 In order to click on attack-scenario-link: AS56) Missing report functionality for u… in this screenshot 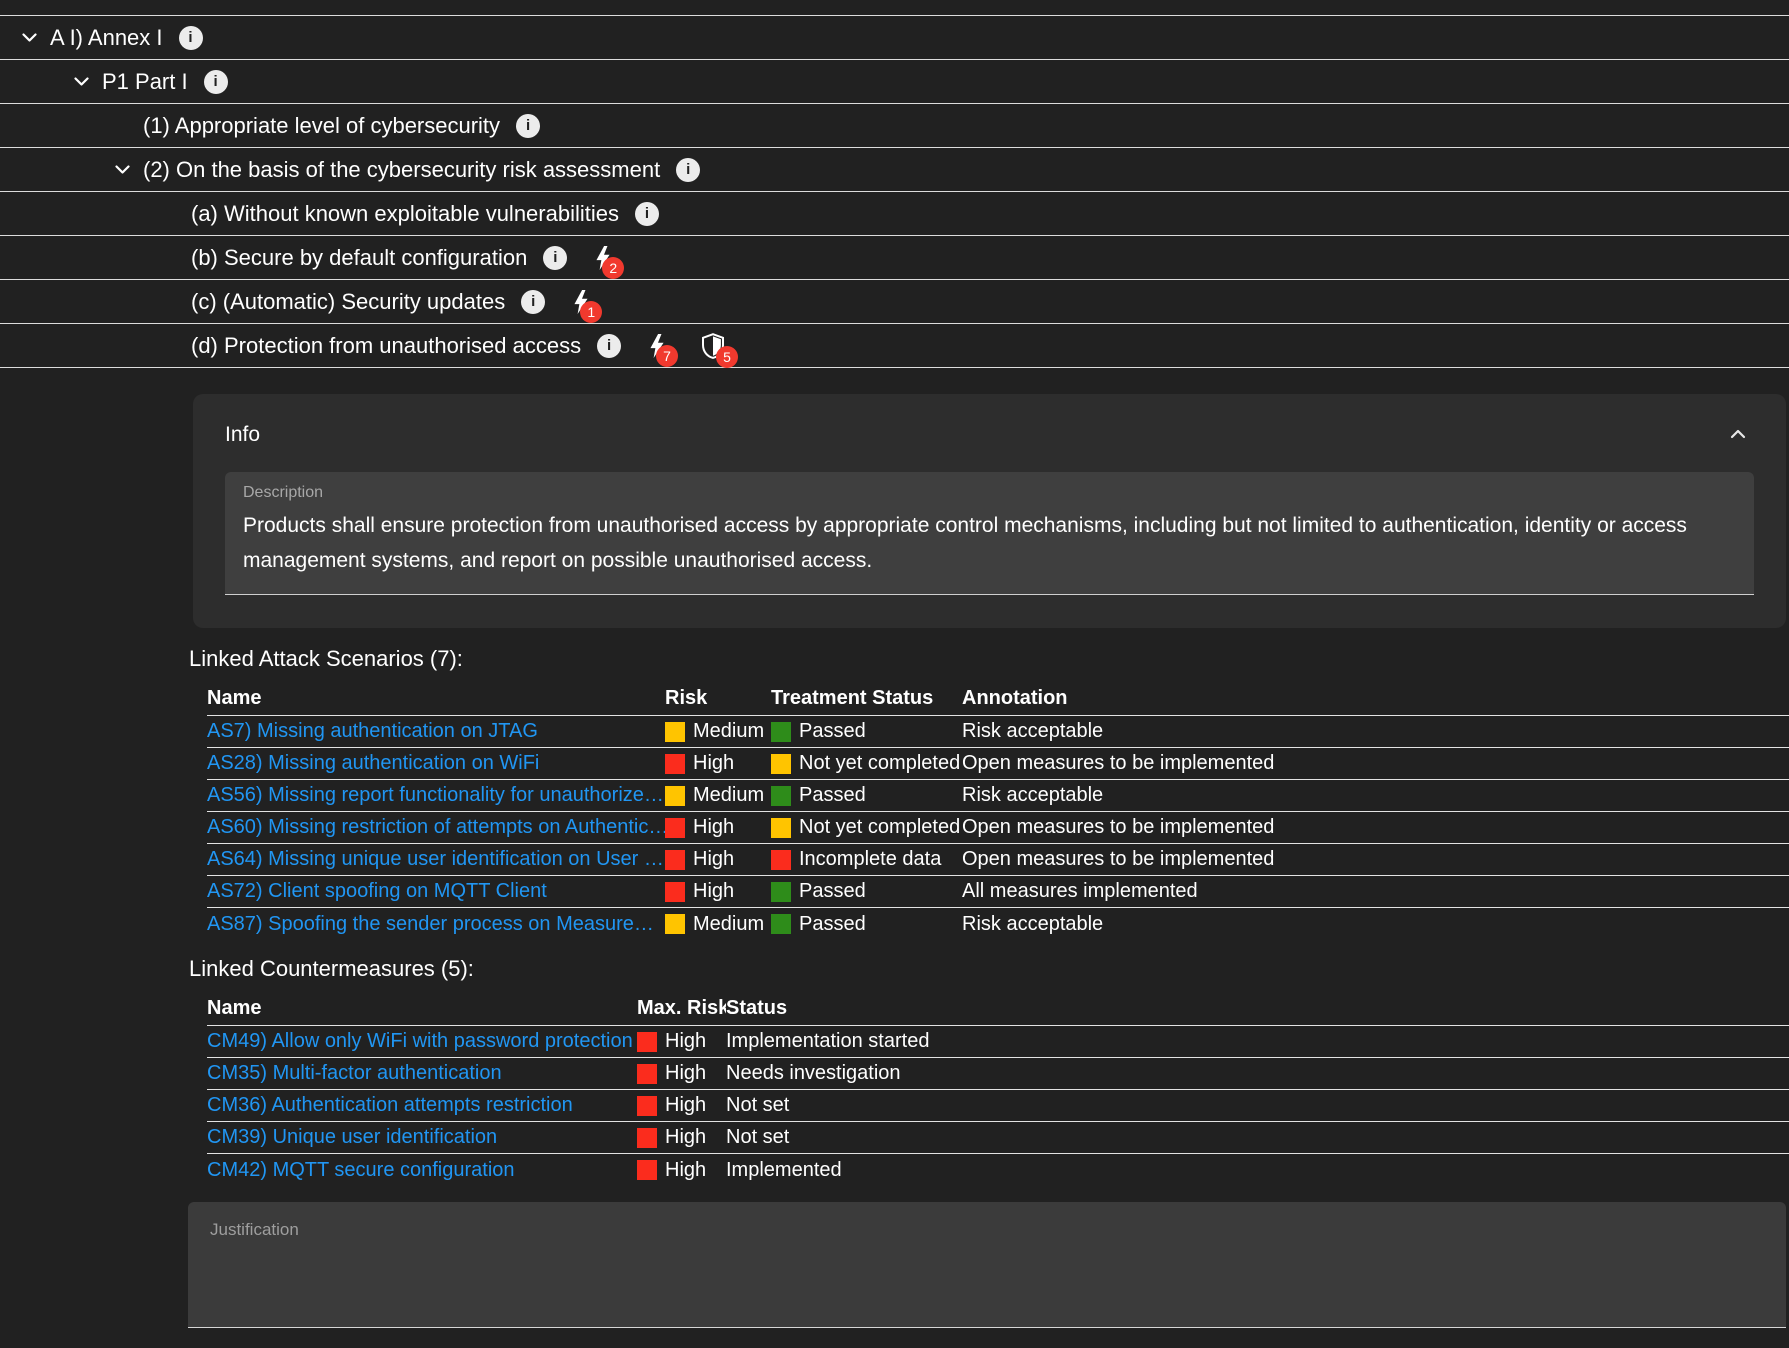, I will do `click(435, 795)`.